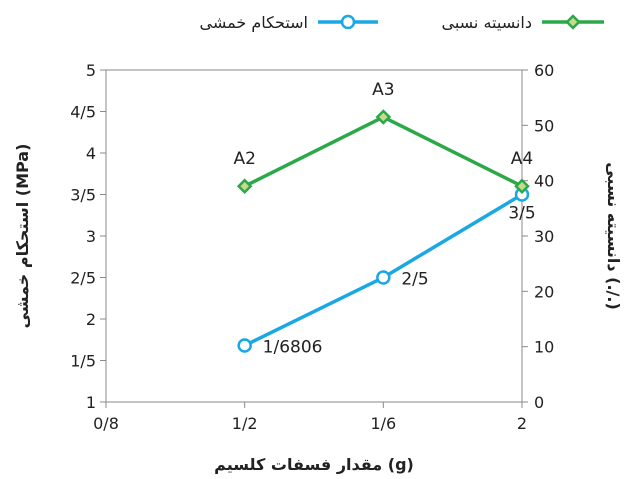 The image size is (633, 479). What do you see at coordinates (91, 402) in the screenshot?
I see `left-tick-label: 1` at bounding box center [91, 402].